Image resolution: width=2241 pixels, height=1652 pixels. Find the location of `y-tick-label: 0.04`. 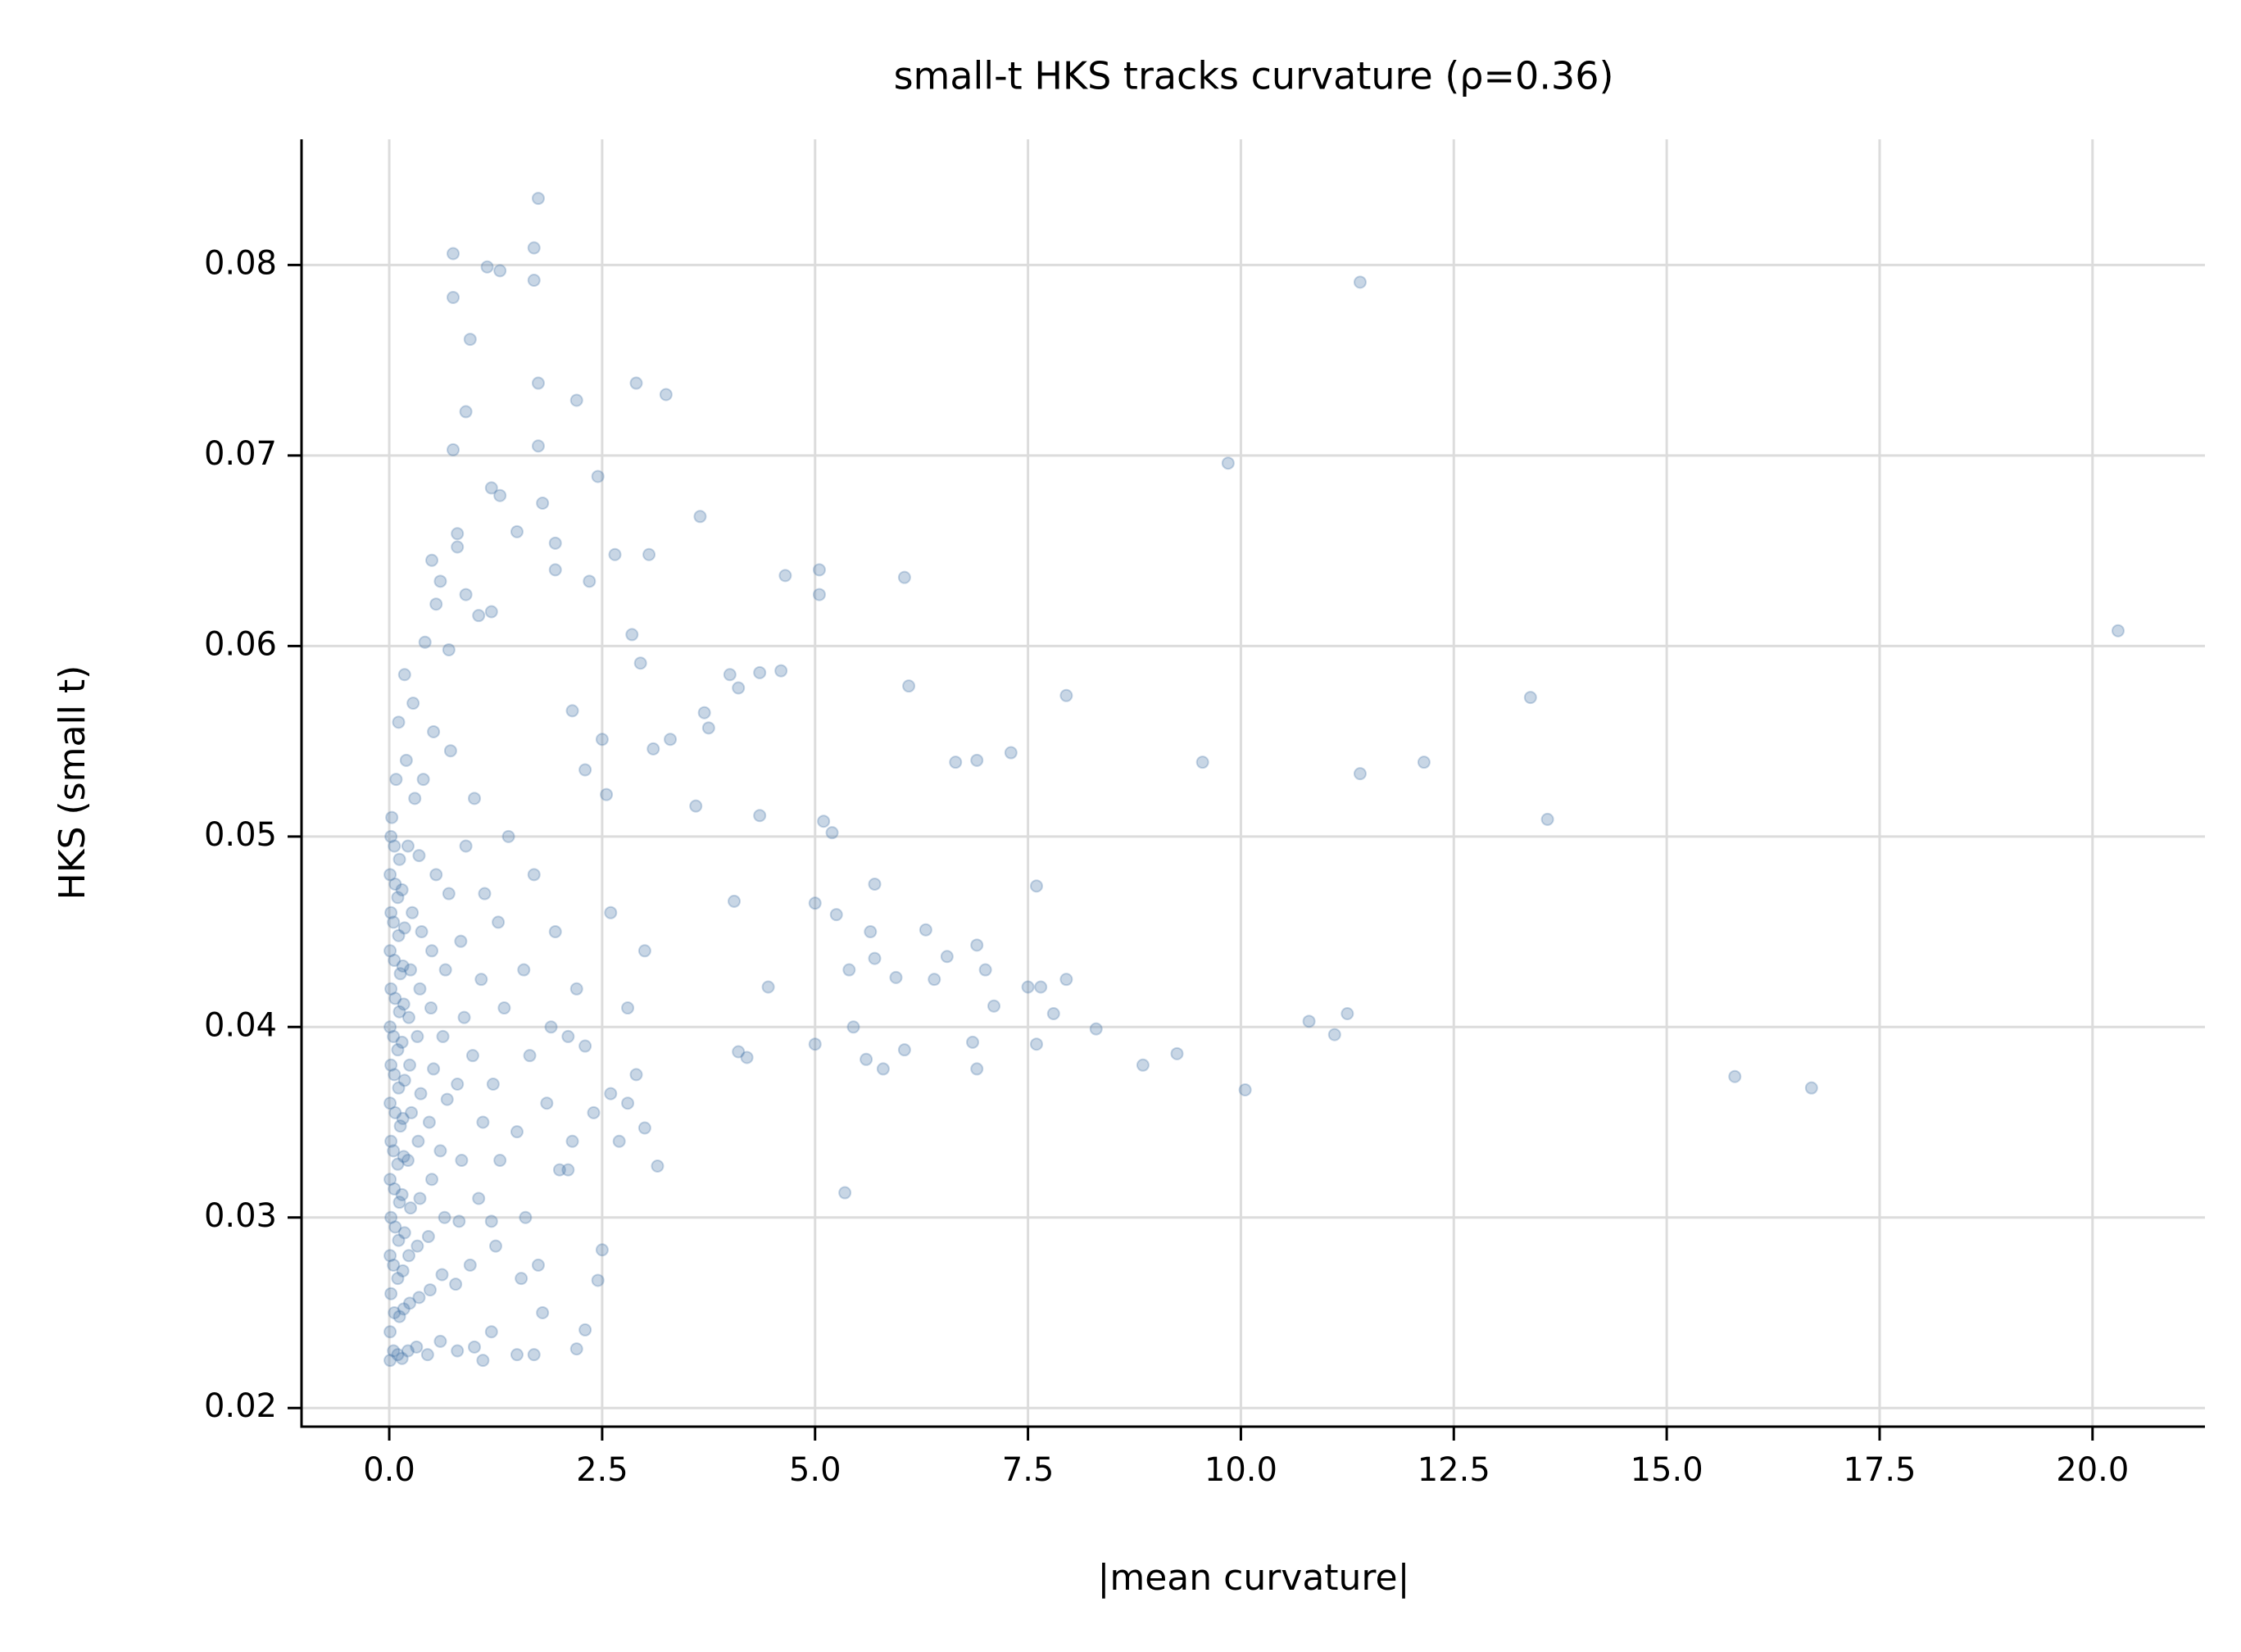

y-tick-label: 0.04 is located at coordinates (240, 1025).